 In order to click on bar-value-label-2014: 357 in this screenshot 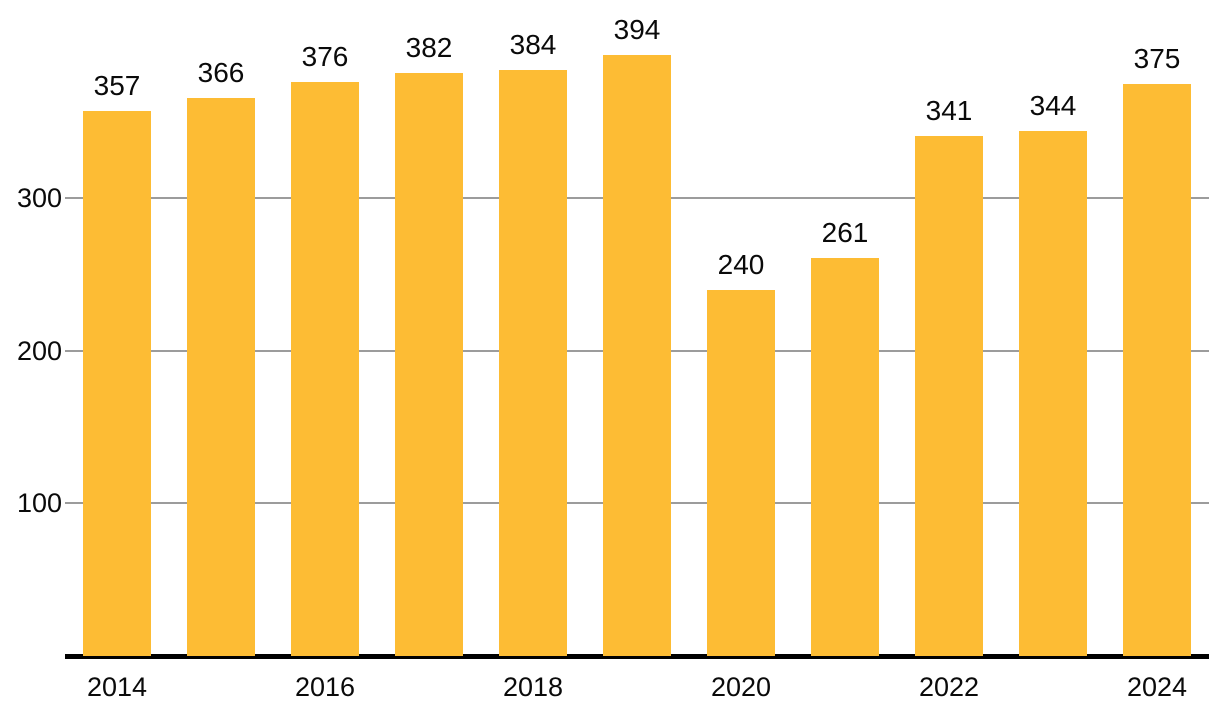, I will do `click(117, 86)`.